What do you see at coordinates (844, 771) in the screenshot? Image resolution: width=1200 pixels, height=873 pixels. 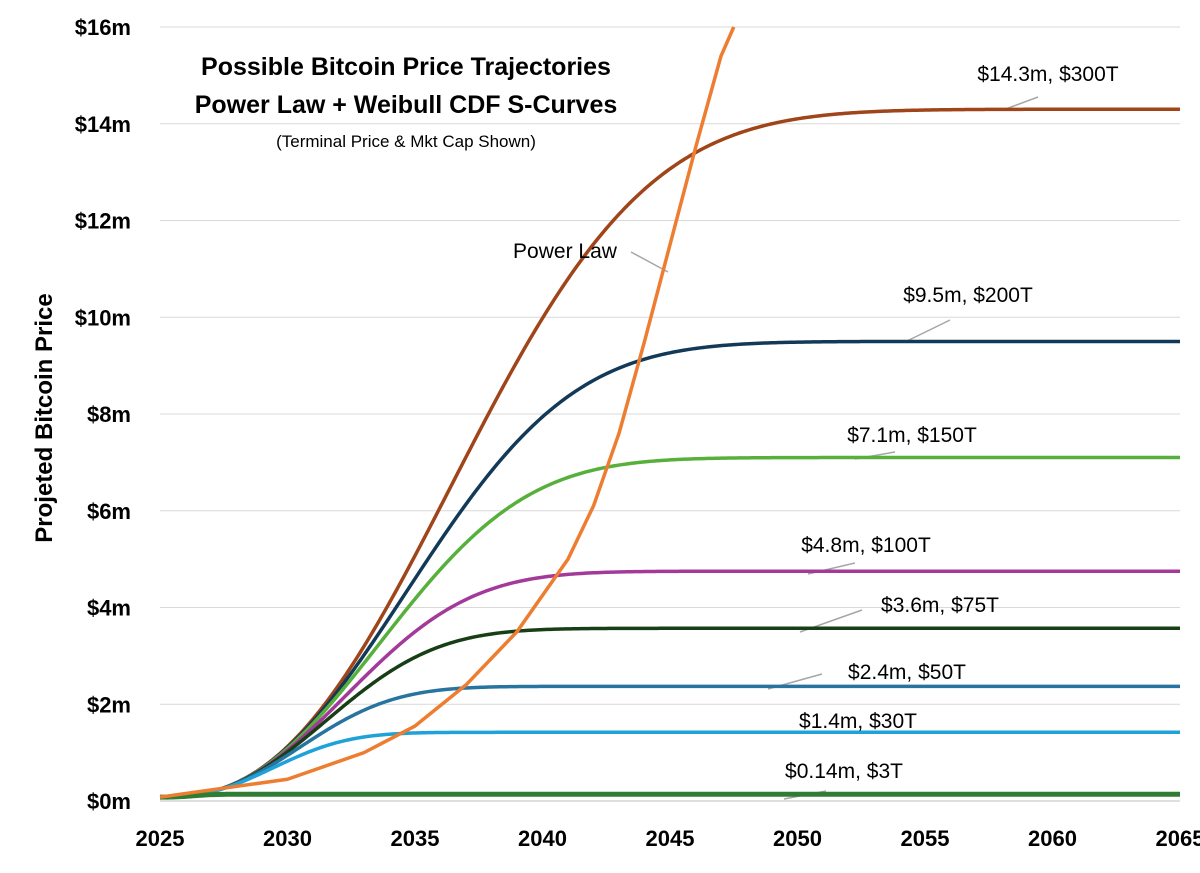 I see `series-label-7: $0.14m, $3T` at bounding box center [844, 771].